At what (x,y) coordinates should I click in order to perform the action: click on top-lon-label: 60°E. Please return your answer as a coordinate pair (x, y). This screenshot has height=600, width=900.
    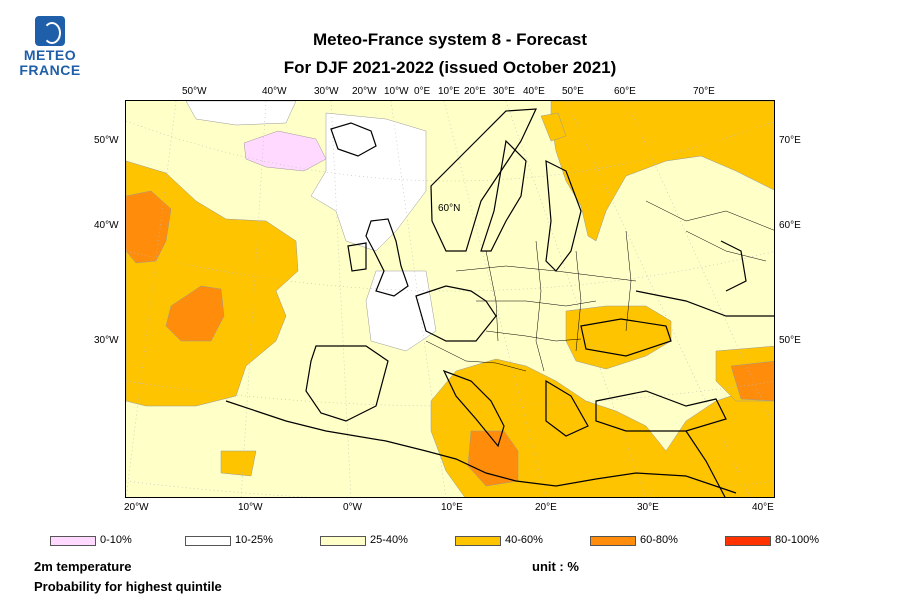
    Looking at the image, I should click on (625, 91).